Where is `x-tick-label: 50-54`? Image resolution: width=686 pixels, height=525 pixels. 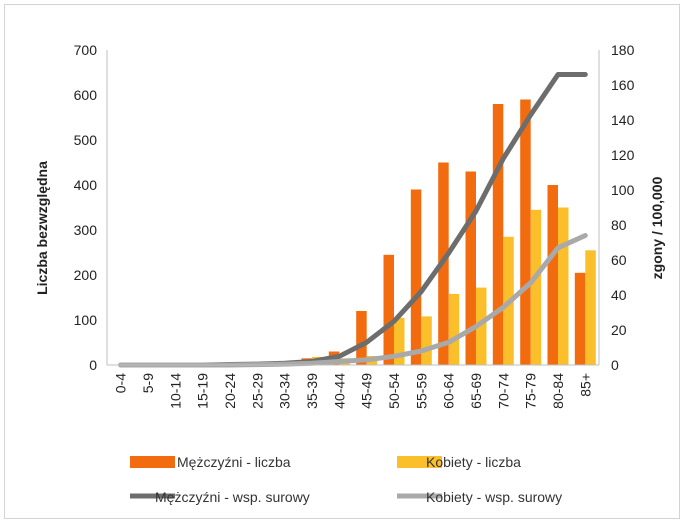
x-tick-label: 50-54 is located at coordinates (394, 391).